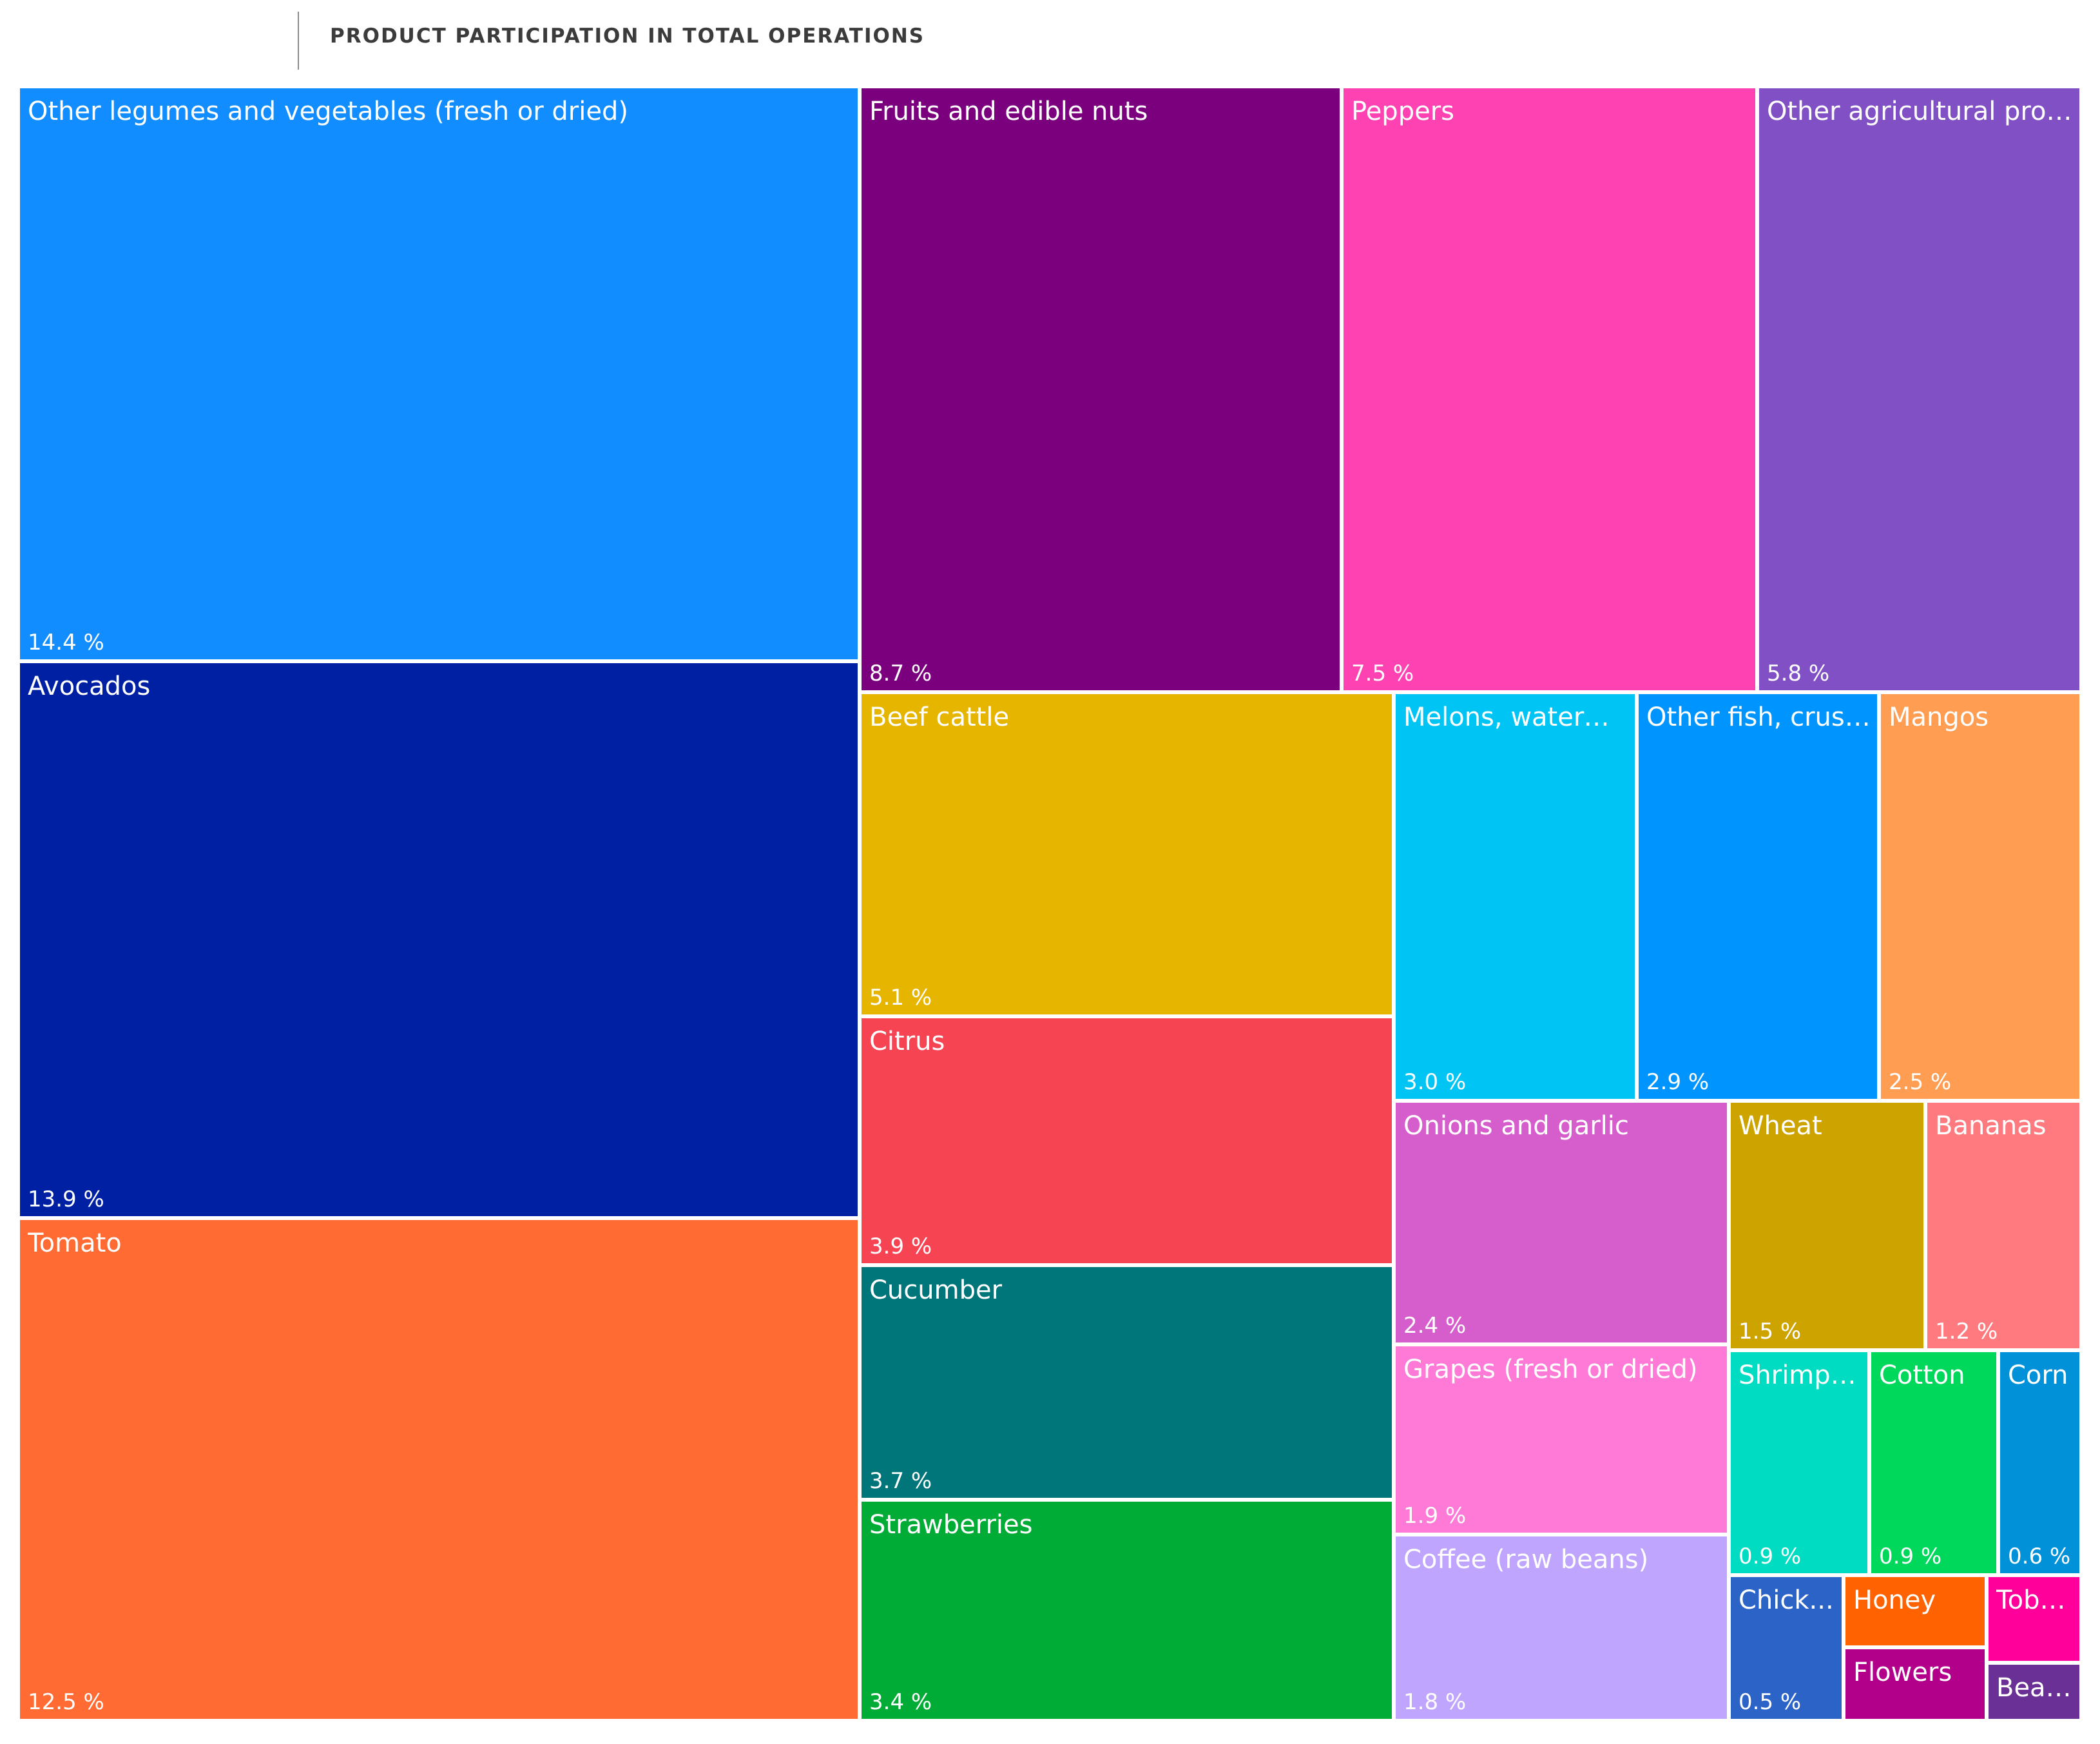  I want to click on tile-beans: Beans, so click(2034, 1692).